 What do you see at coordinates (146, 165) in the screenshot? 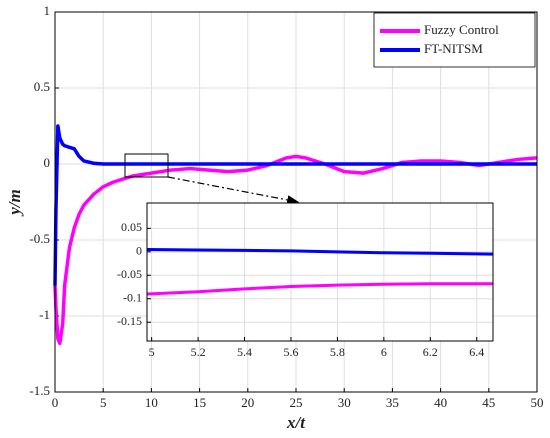
I see `zoom-box` at bounding box center [146, 165].